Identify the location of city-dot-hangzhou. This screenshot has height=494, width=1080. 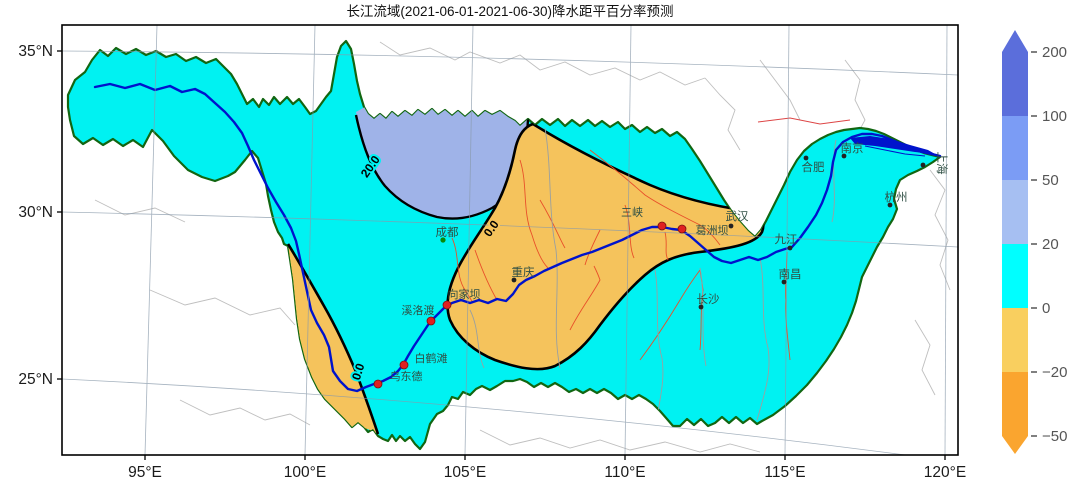
(890, 205).